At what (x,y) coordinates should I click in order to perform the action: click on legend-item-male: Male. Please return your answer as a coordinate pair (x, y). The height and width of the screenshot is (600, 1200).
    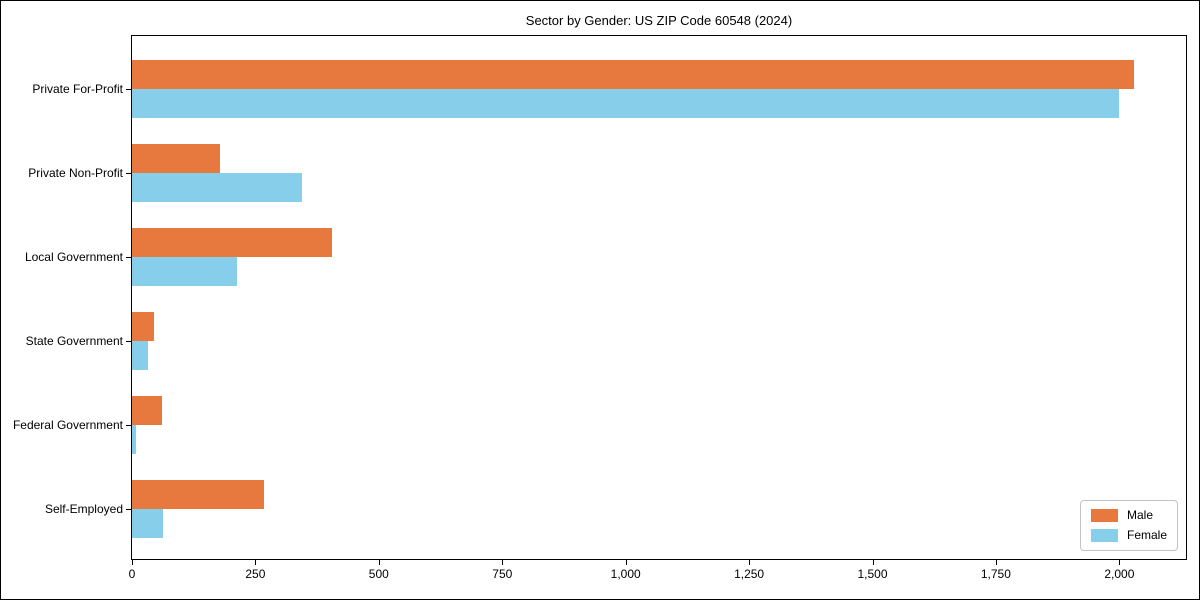
    Looking at the image, I should click on (1128, 515).